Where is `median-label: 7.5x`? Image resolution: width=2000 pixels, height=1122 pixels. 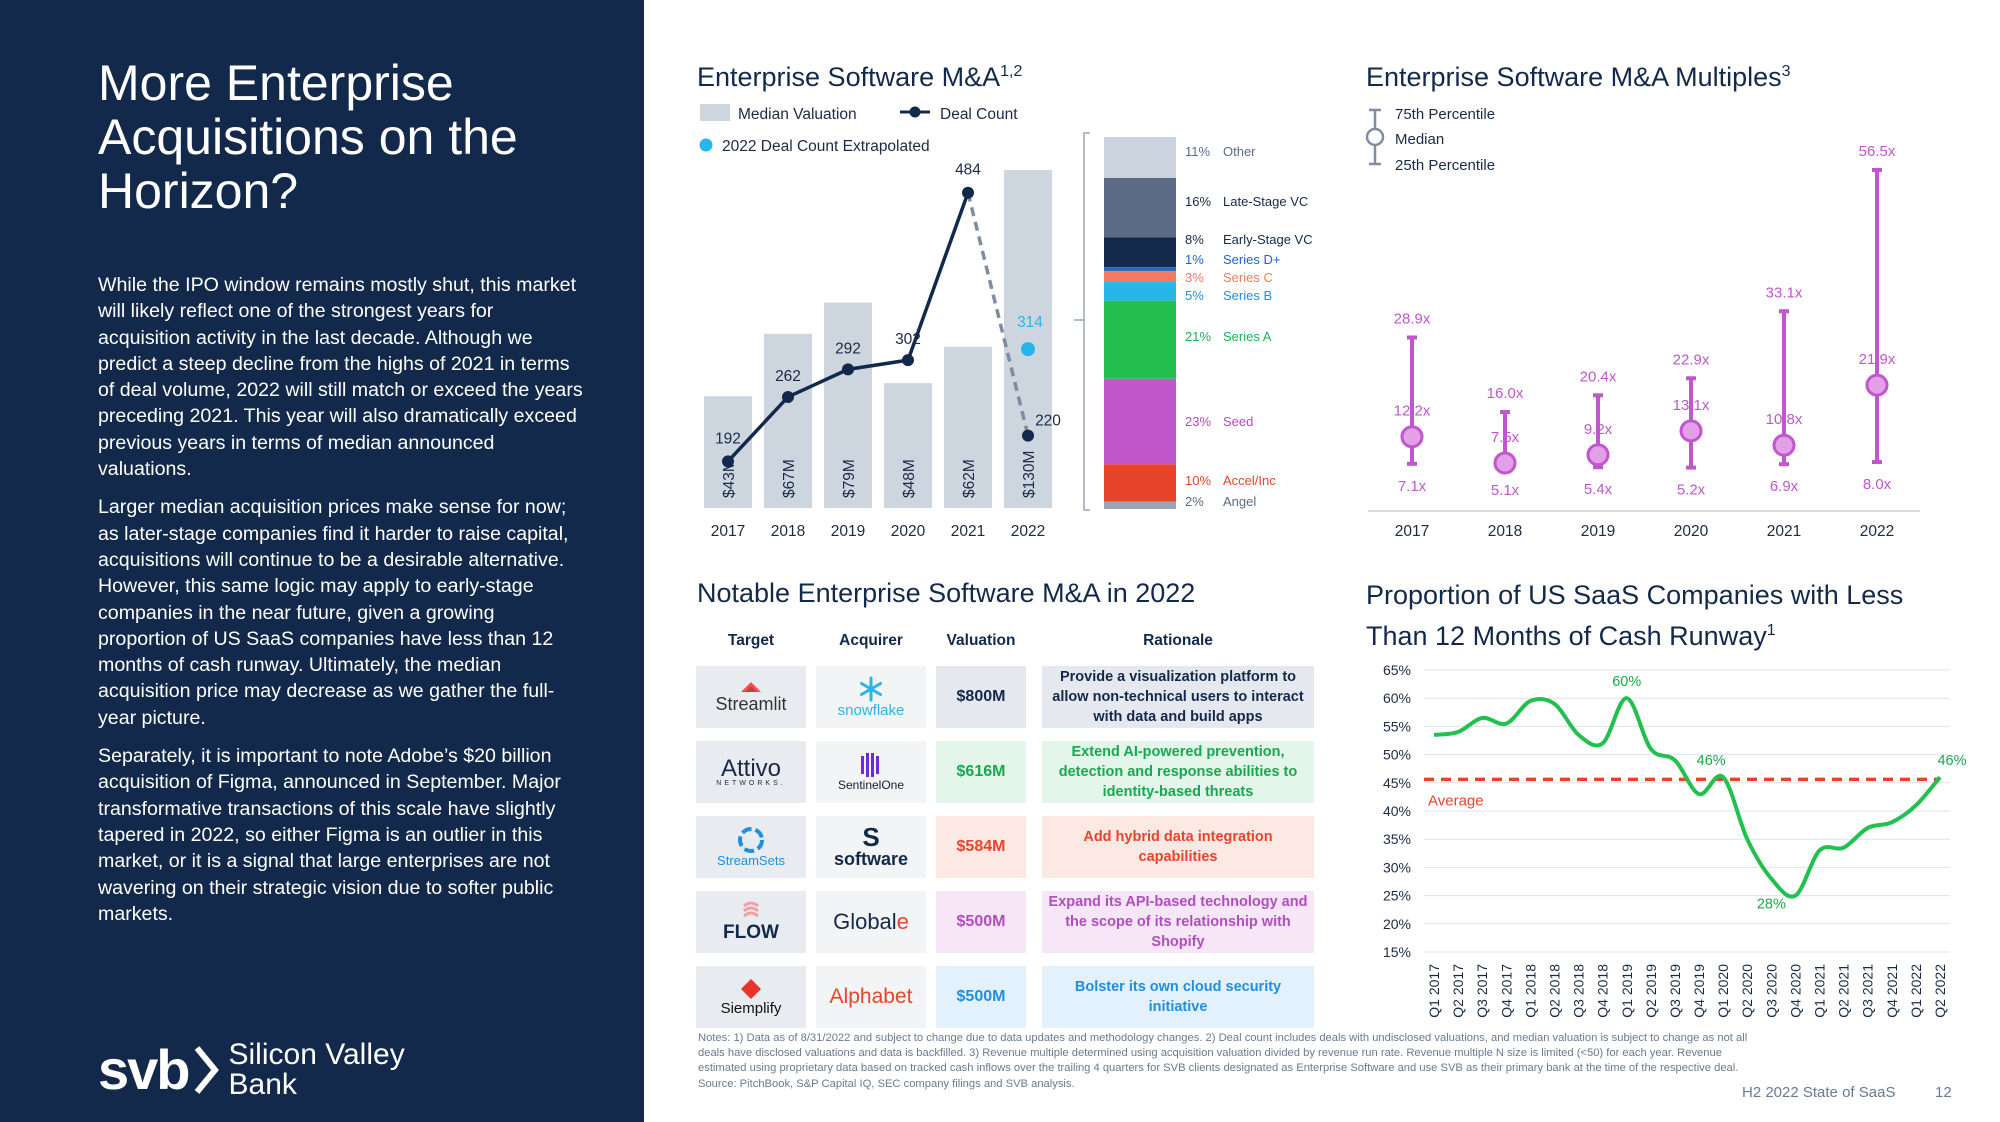
median-label: 7.5x is located at coordinates (1505, 437).